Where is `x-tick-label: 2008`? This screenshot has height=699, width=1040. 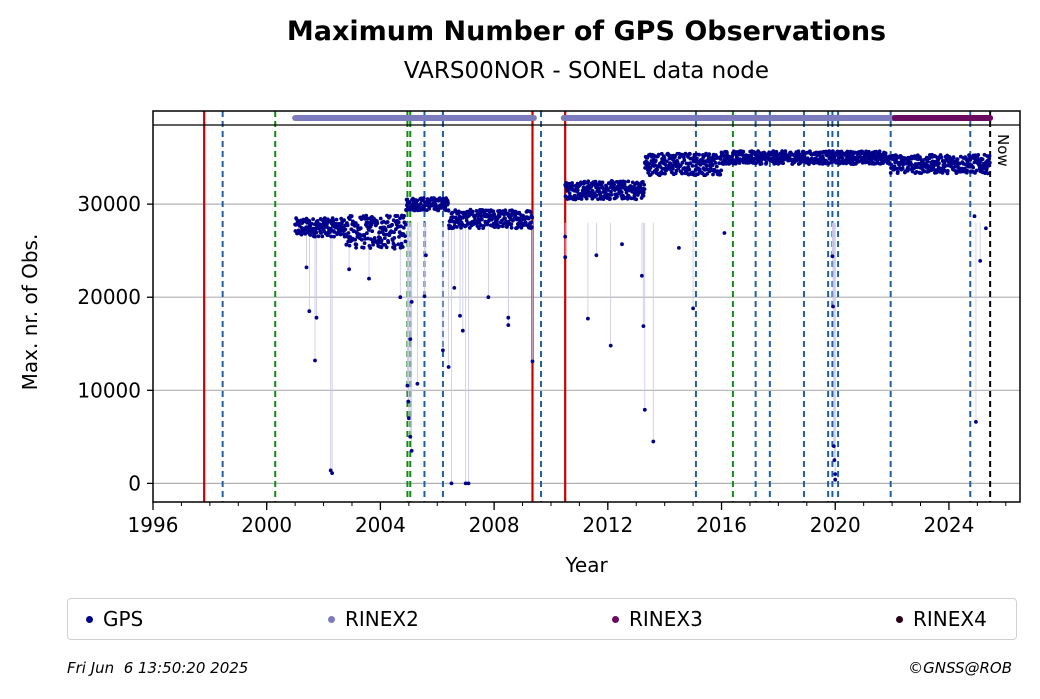 x-tick-label: 2008 is located at coordinates (494, 525).